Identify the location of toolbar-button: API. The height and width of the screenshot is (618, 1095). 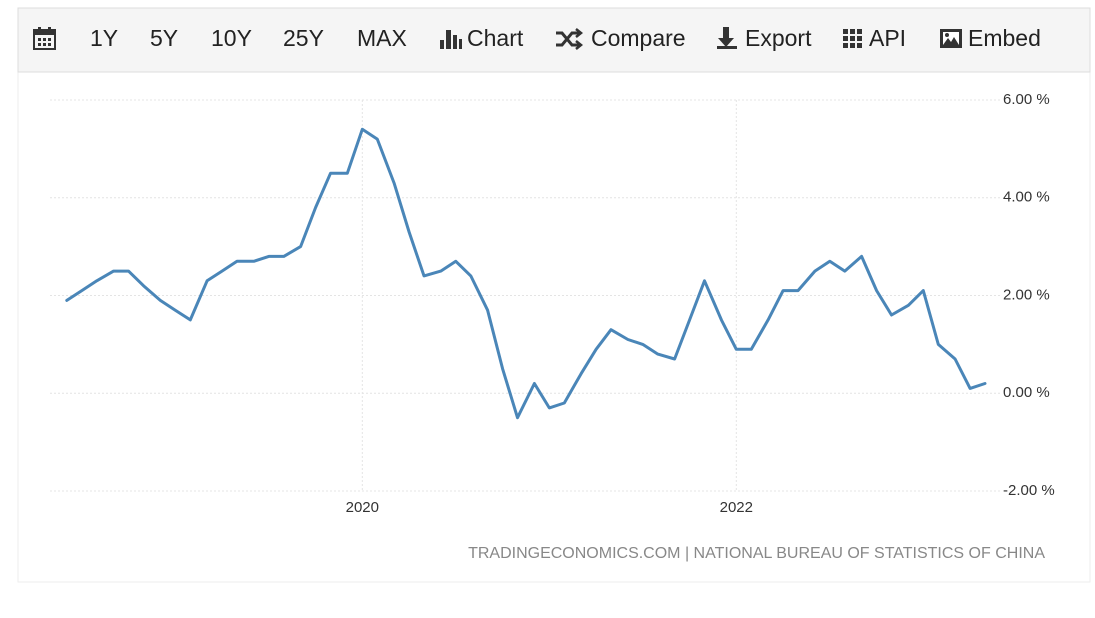
(887, 38).